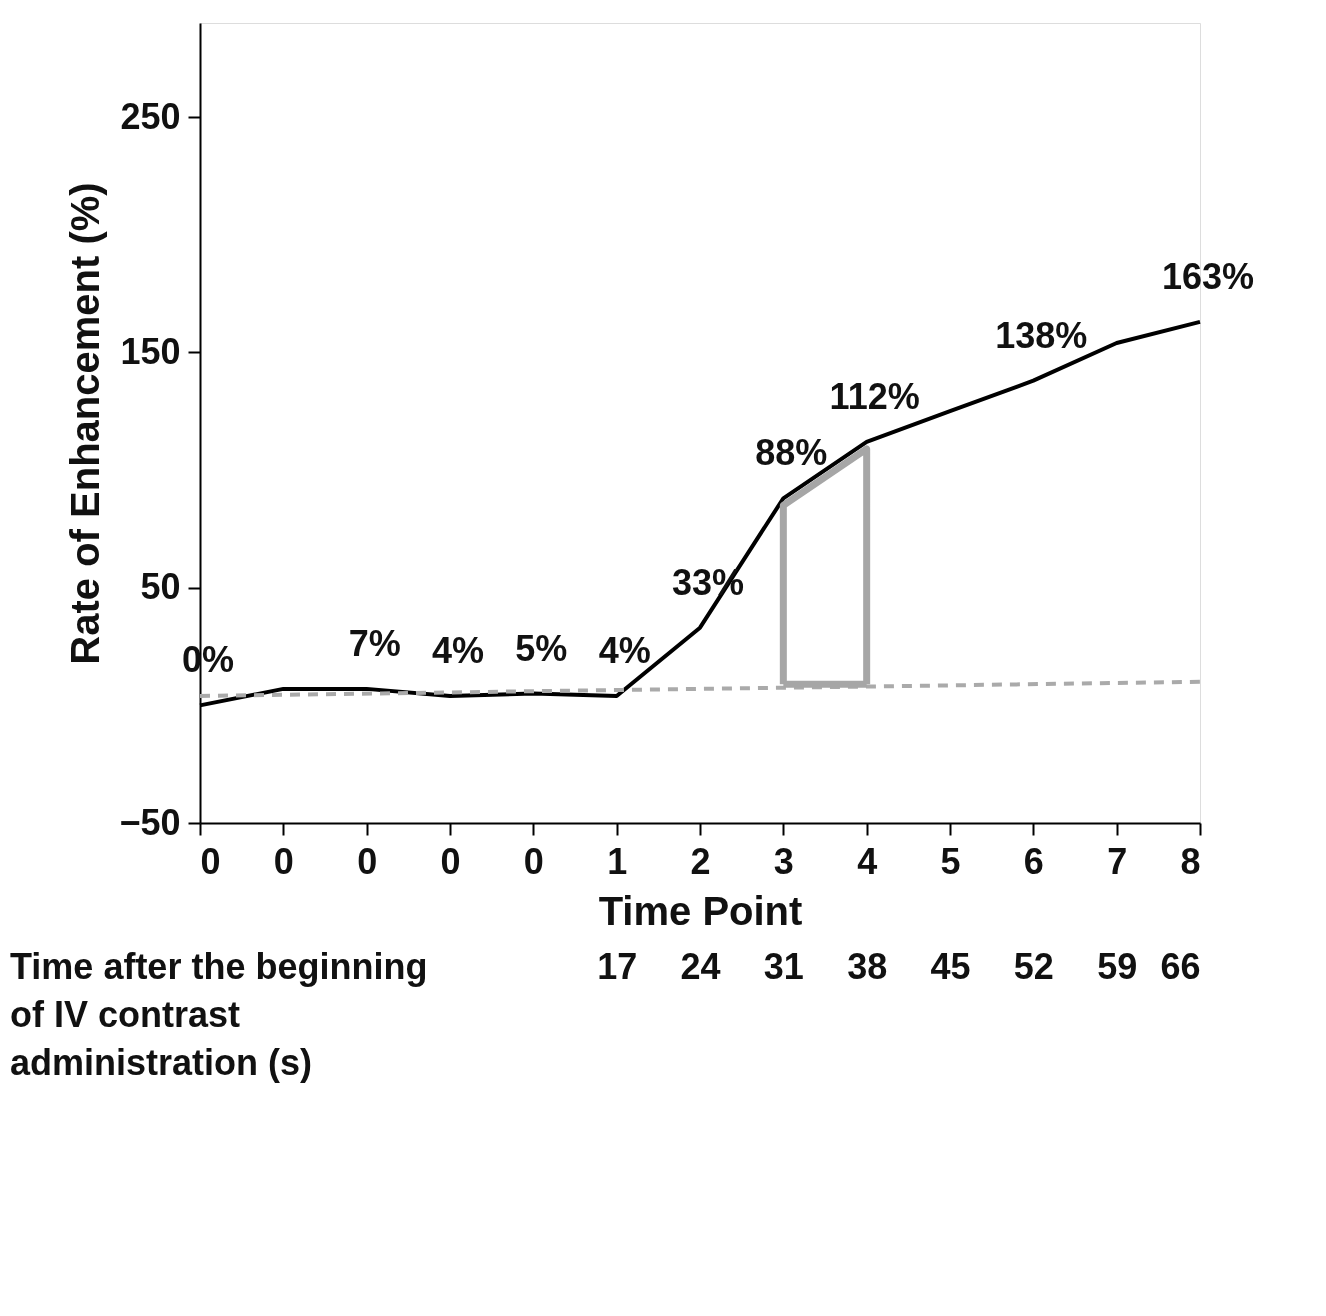  Describe the element at coordinates (1033, 861) in the screenshot. I see `x-tick-label: 6` at that location.